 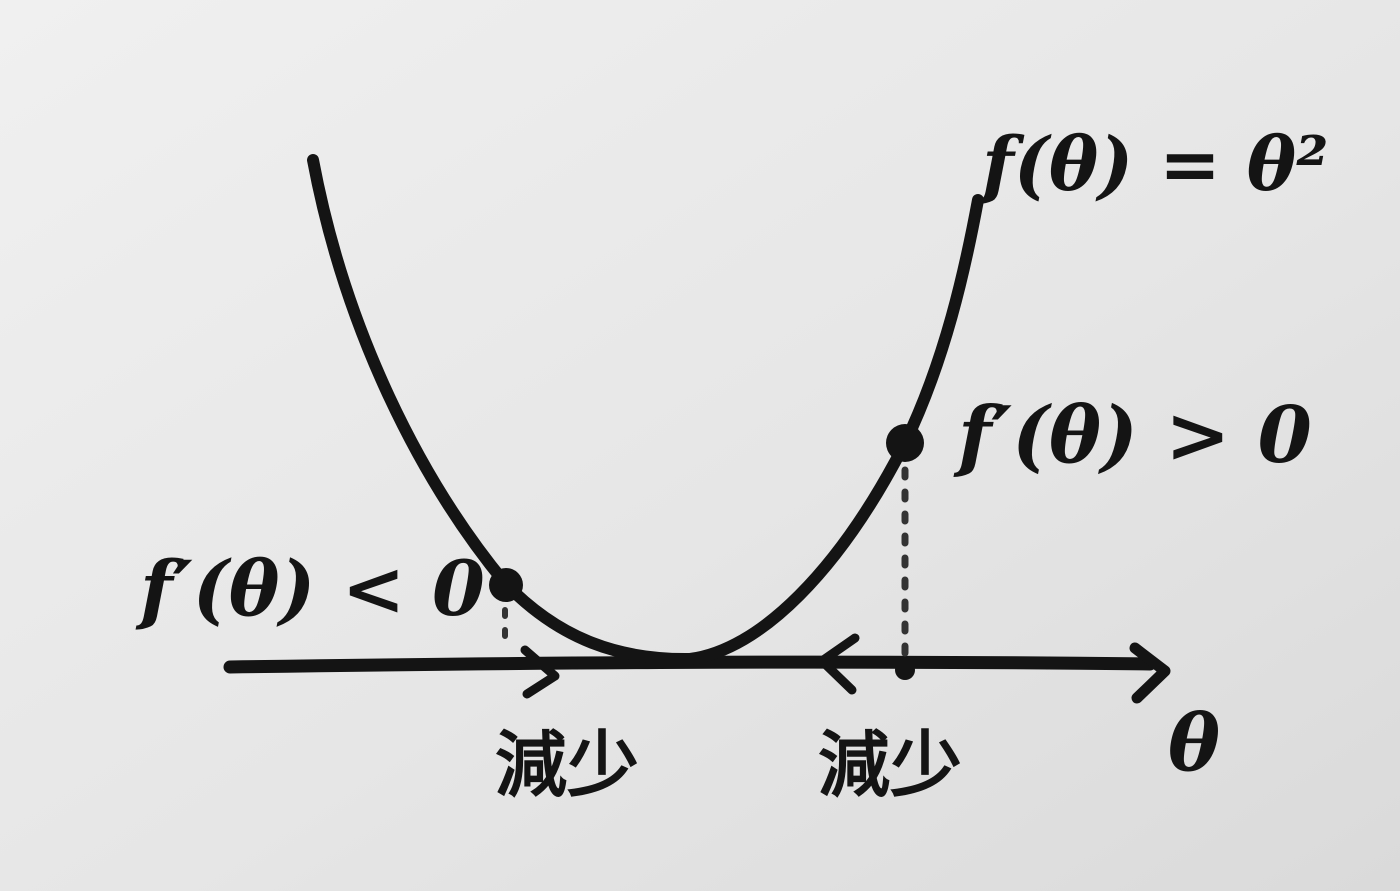 I want to click on derivative-positive-label: f′(θ) > 0, so click(x=1132, y=435).